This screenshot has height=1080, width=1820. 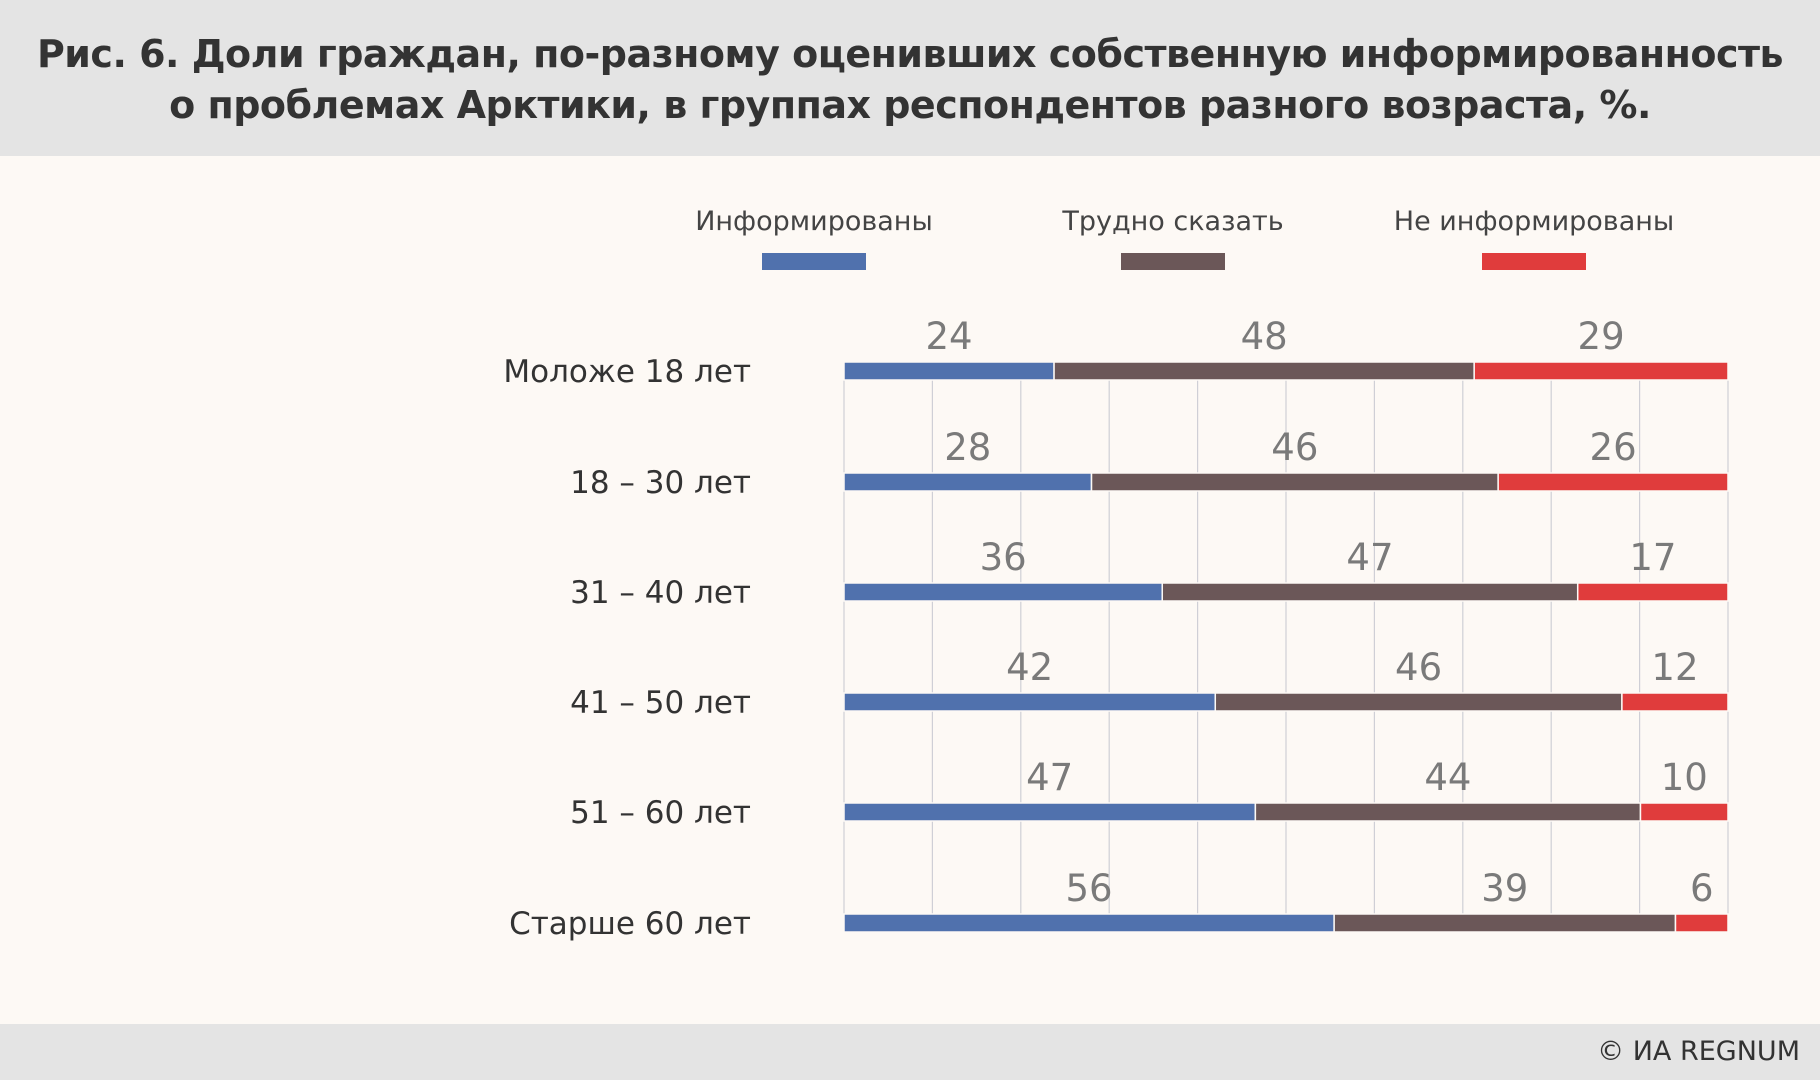 I want to click on value-label: 56, so click(x=1089, y=888).